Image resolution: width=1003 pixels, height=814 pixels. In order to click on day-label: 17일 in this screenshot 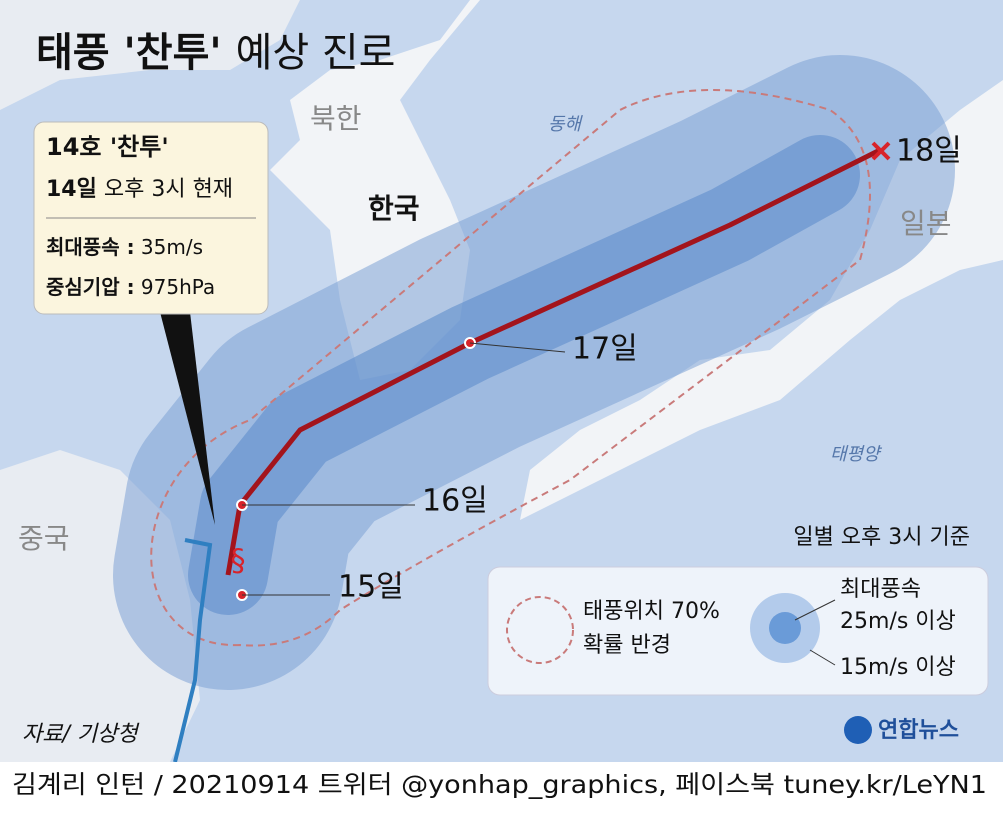, I will do `click(605, 349)`.